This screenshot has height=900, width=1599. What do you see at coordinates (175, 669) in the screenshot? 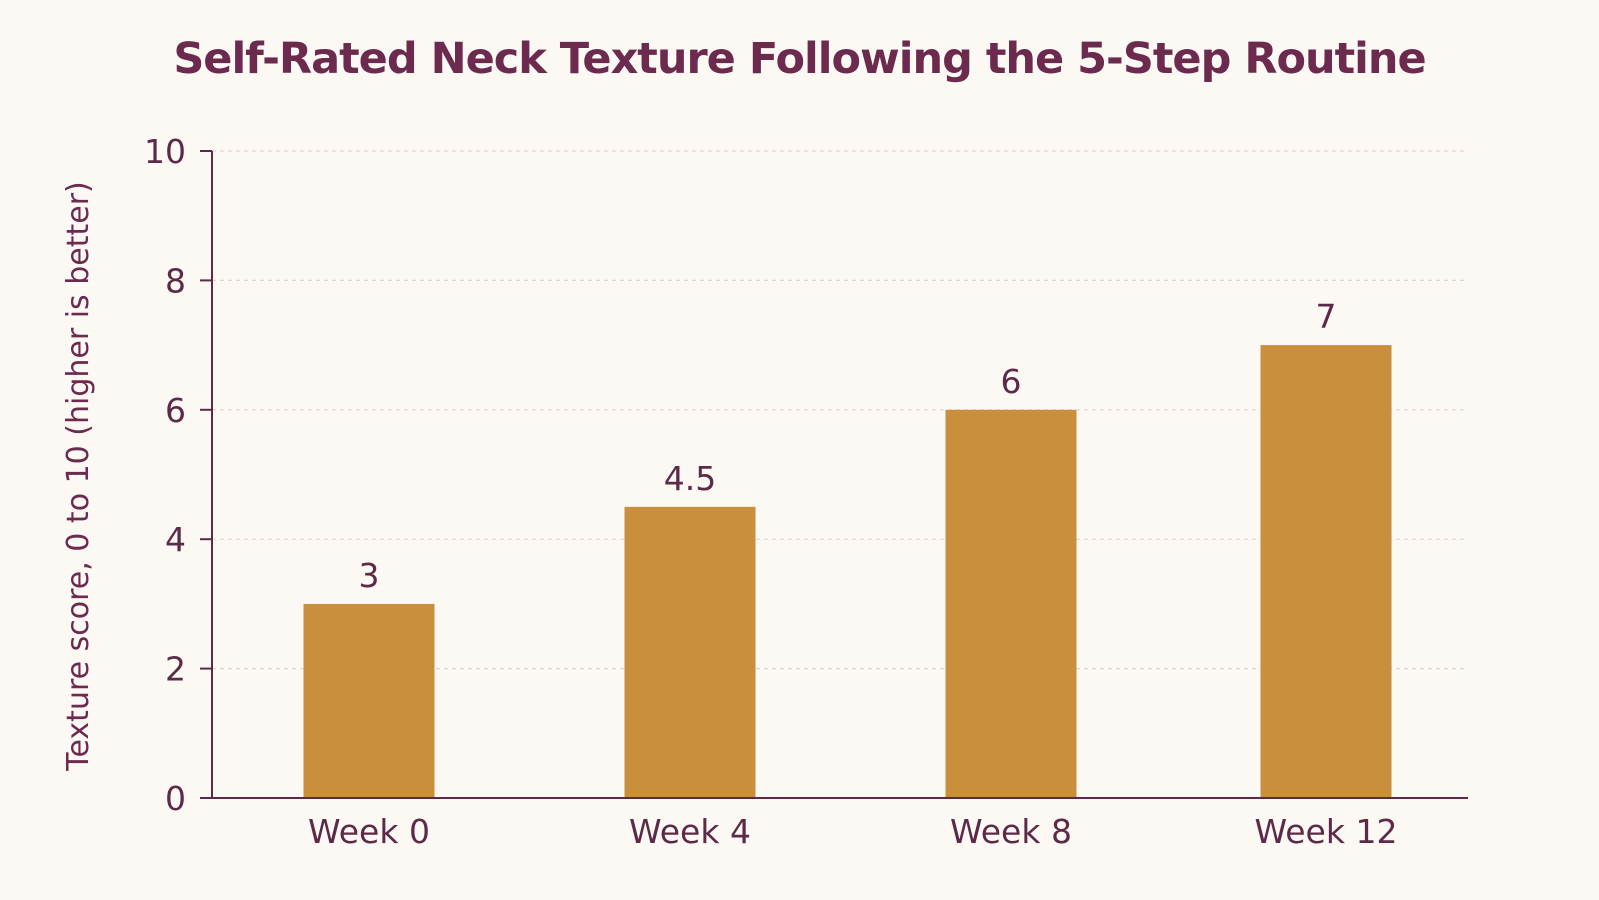
I see `y-tick-label: 2` at bounding box center [175, 669].